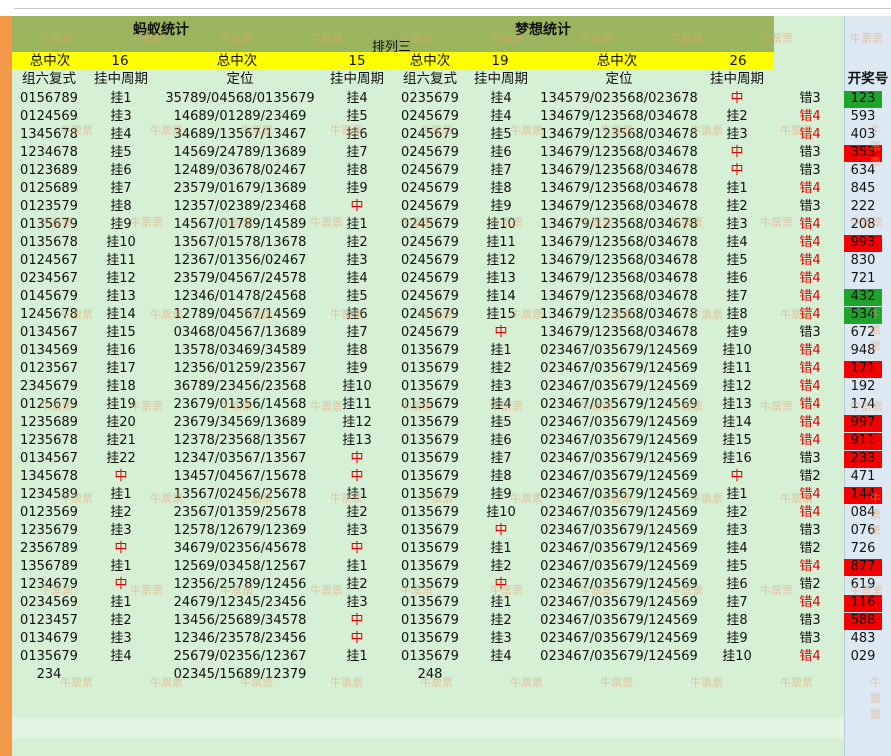 The width and height of the screenshot is (891, 756). I want to click on header-cycle-4: 挂中周期, so click(737, 79).